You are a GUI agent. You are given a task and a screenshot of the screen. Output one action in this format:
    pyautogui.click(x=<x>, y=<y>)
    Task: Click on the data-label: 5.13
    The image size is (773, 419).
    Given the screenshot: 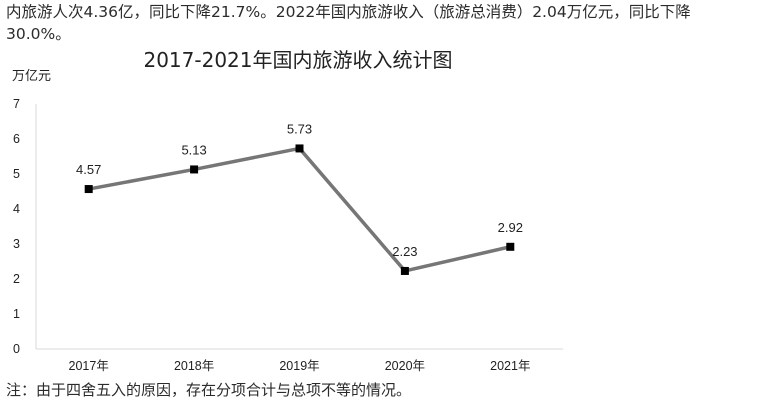 What is the action you would take?
    pyautogui.click(x=193, y=149)
    